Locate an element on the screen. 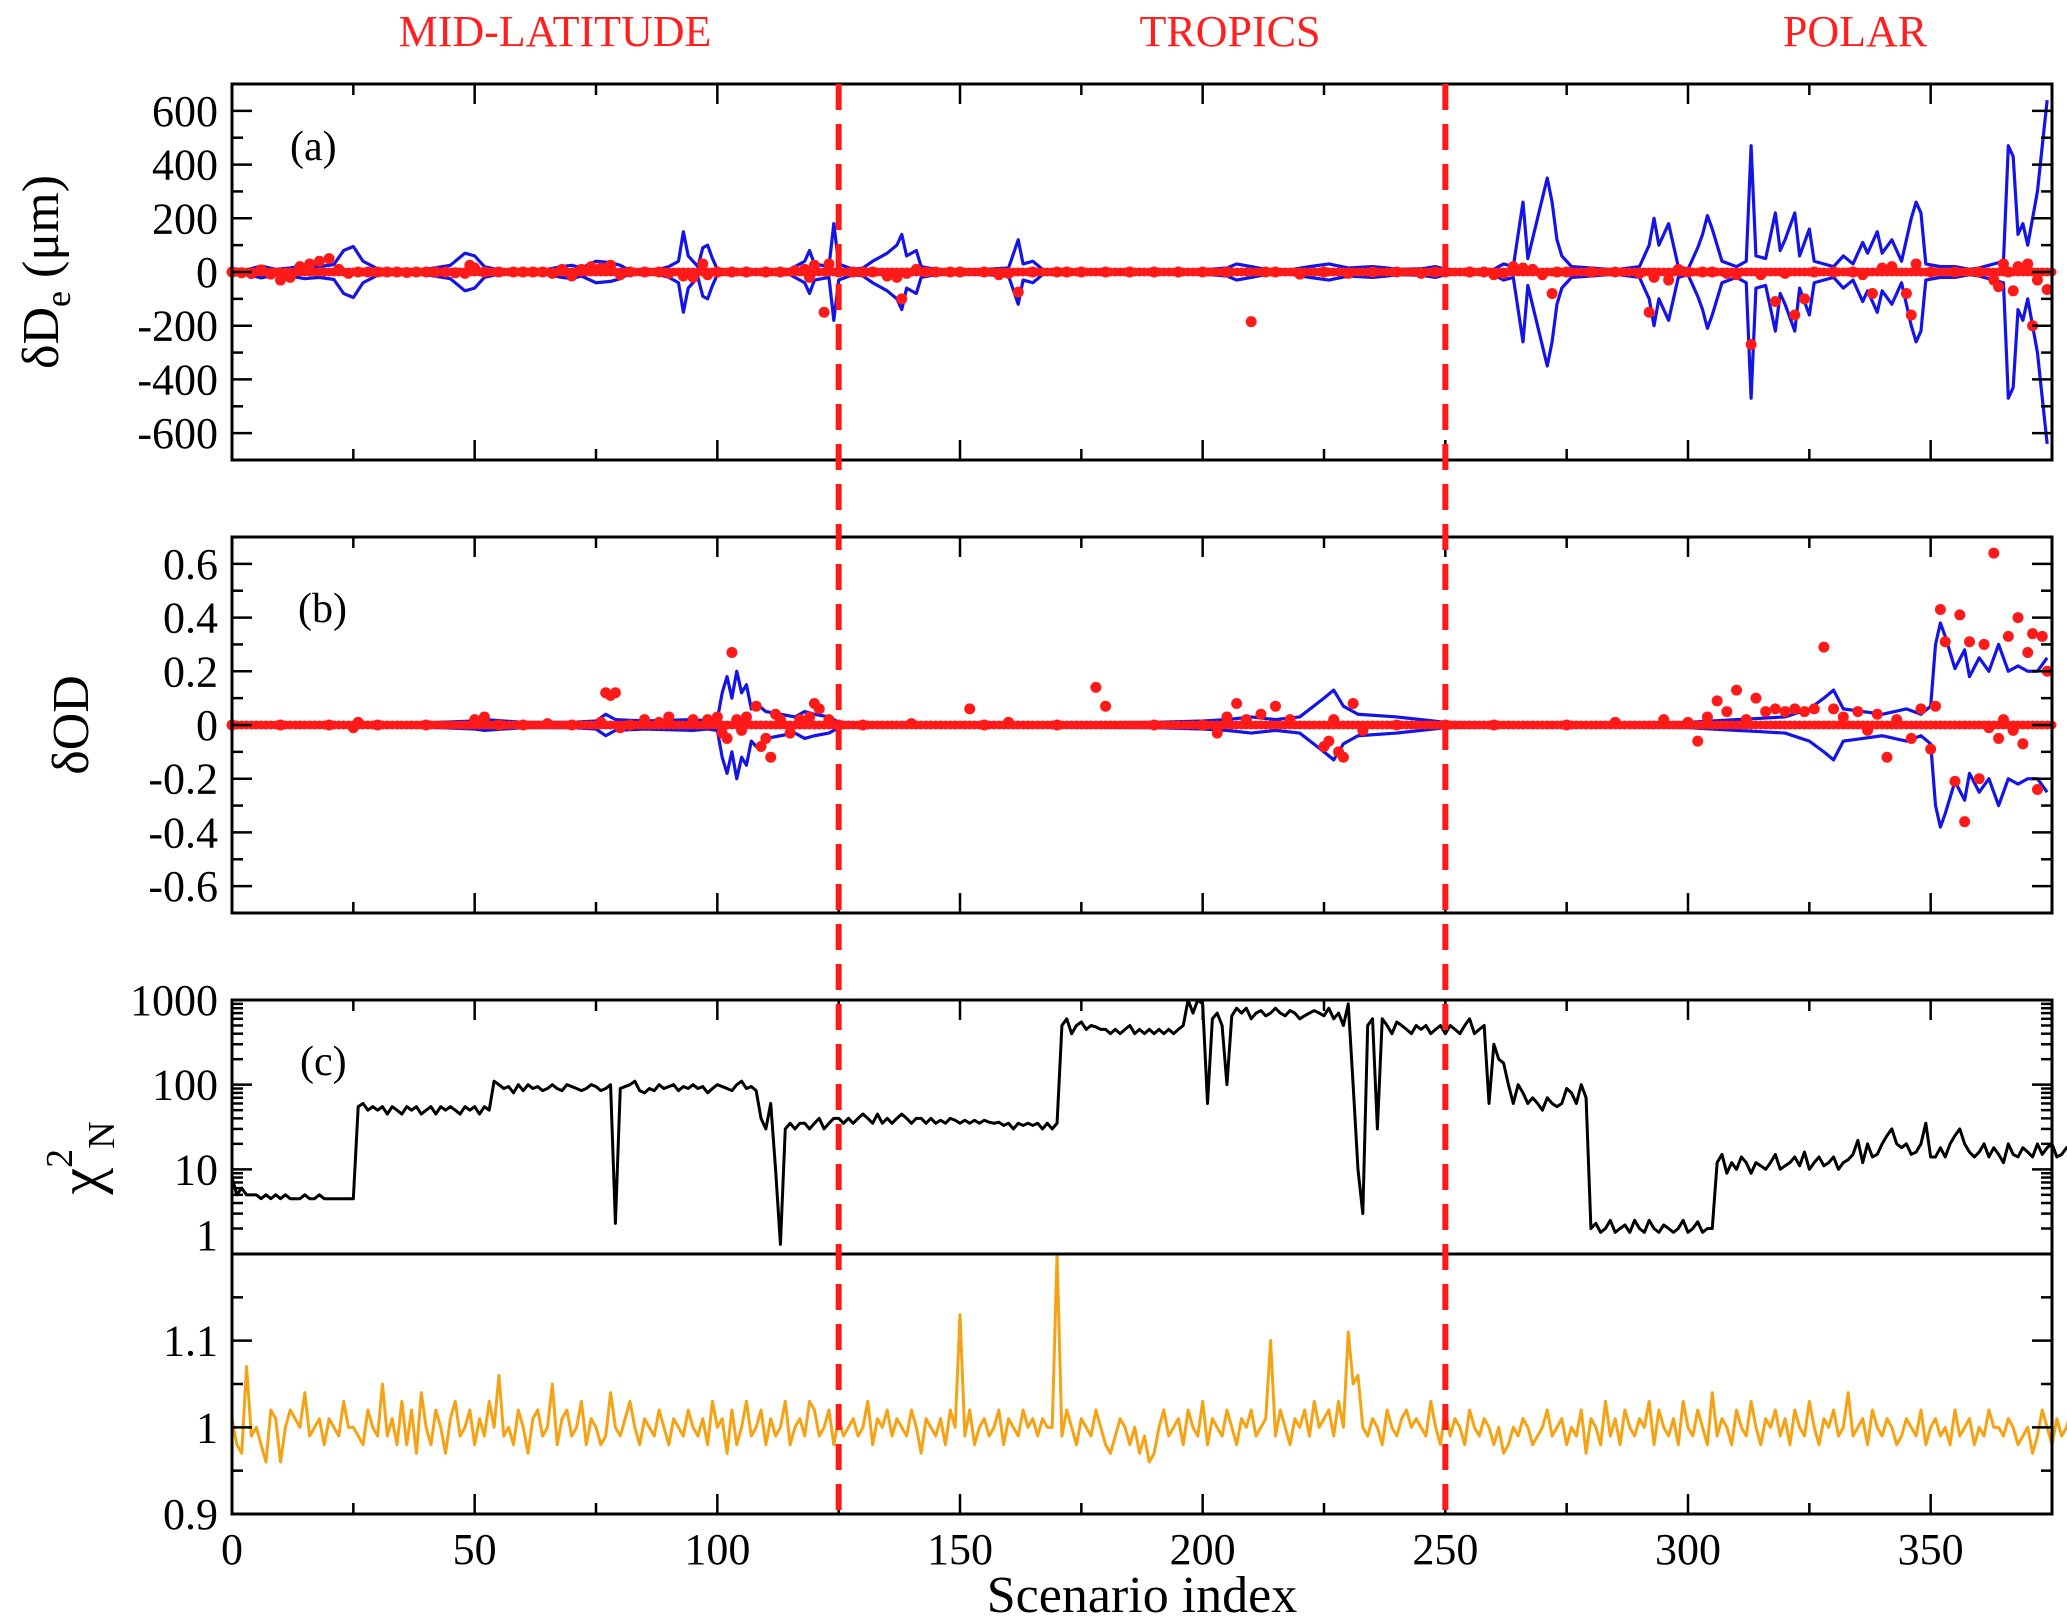 The width and height of the screenshot is (2067, 1623). a-ytick-label: 600 is located at coordinates (185, 111).